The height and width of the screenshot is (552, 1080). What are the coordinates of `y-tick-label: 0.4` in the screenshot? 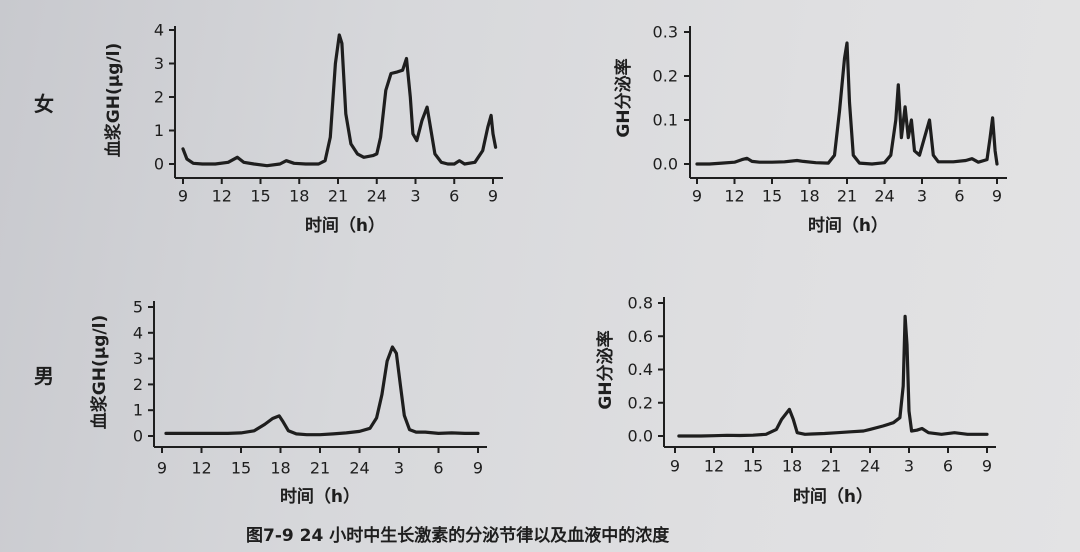 It's located at (640, 369).